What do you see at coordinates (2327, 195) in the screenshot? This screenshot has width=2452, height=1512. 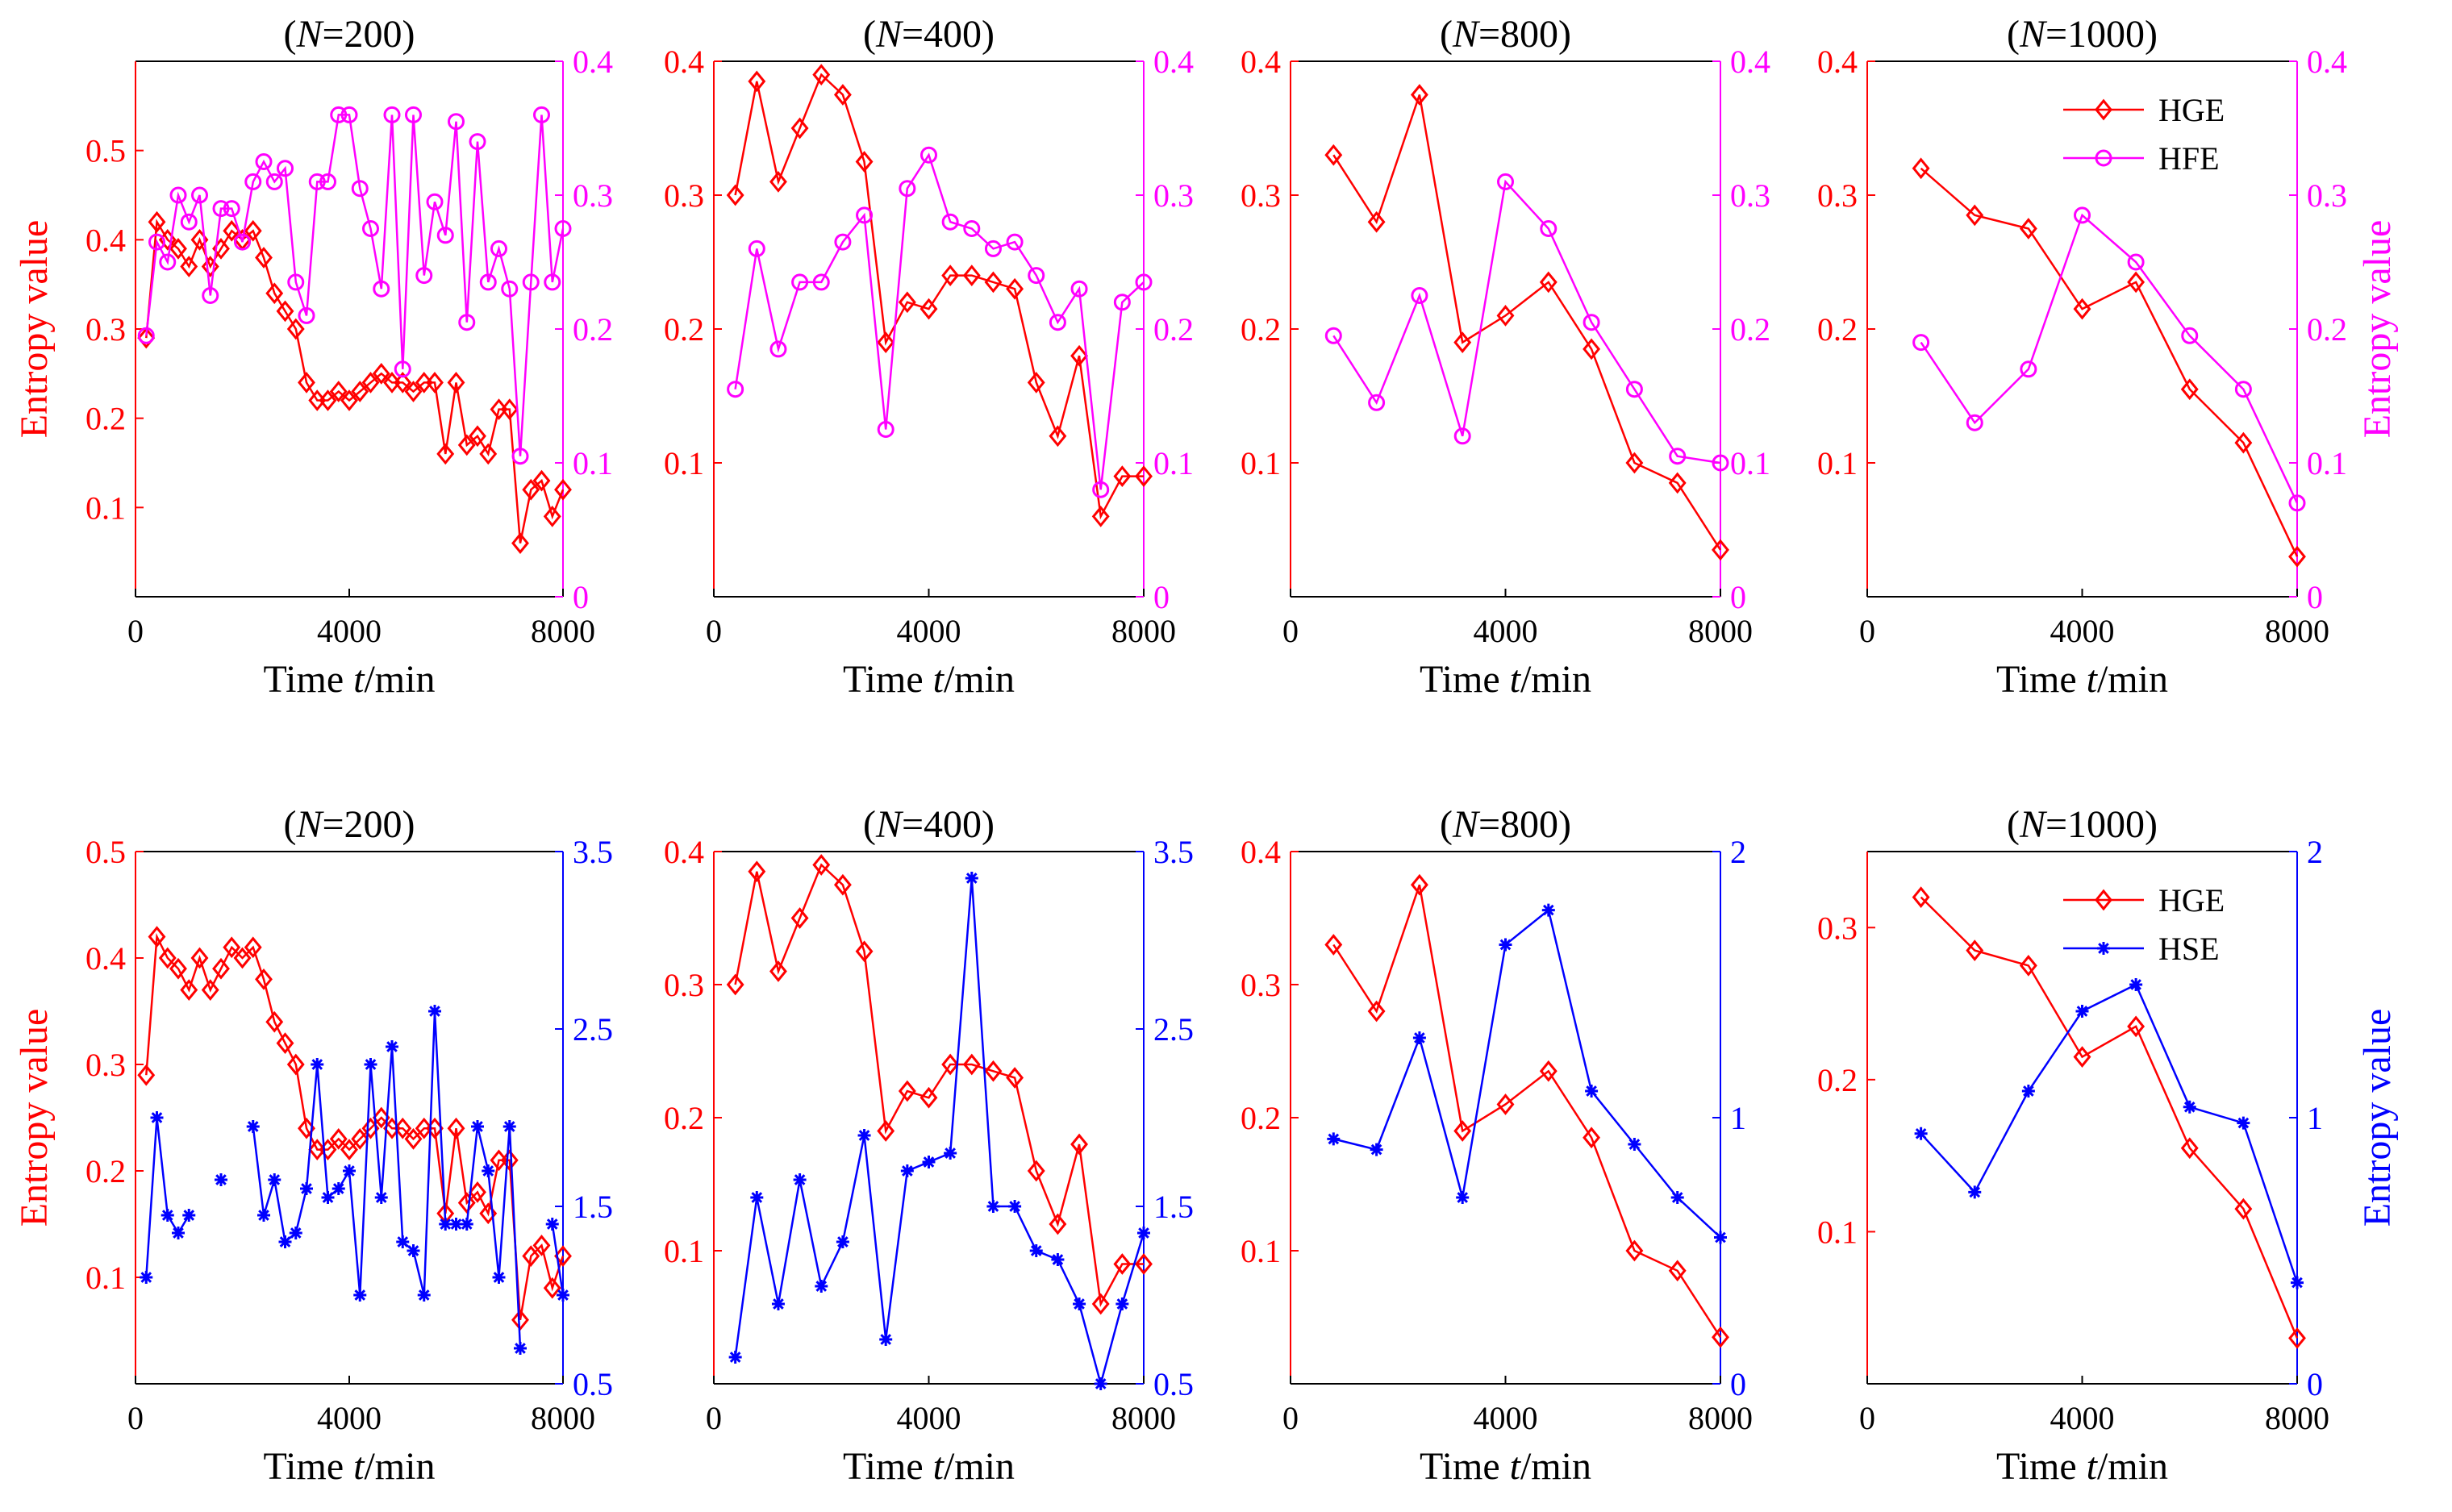 I see `right-y-tick-label: 0.3` at bounding box center [2327, 195].